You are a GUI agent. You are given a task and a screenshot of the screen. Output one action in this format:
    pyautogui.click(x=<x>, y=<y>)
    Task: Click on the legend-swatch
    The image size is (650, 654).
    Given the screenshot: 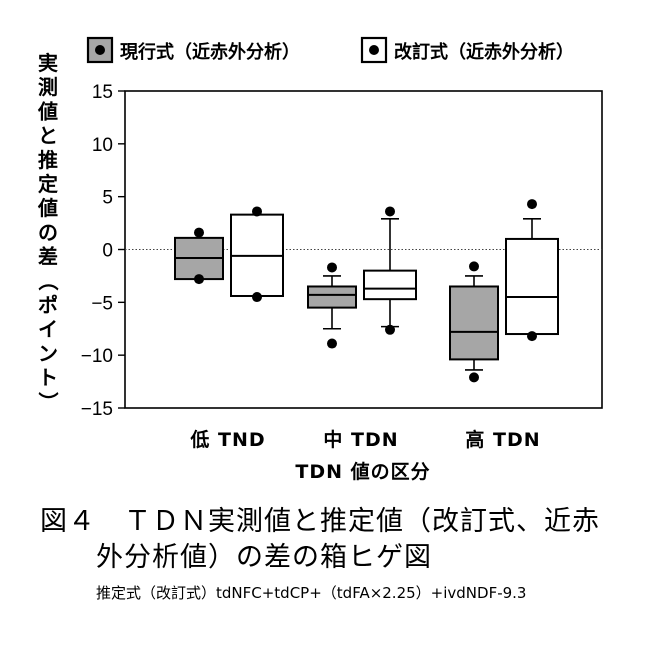 What is the action you would take?
    pyautogui.click(x=100, y=50)
    